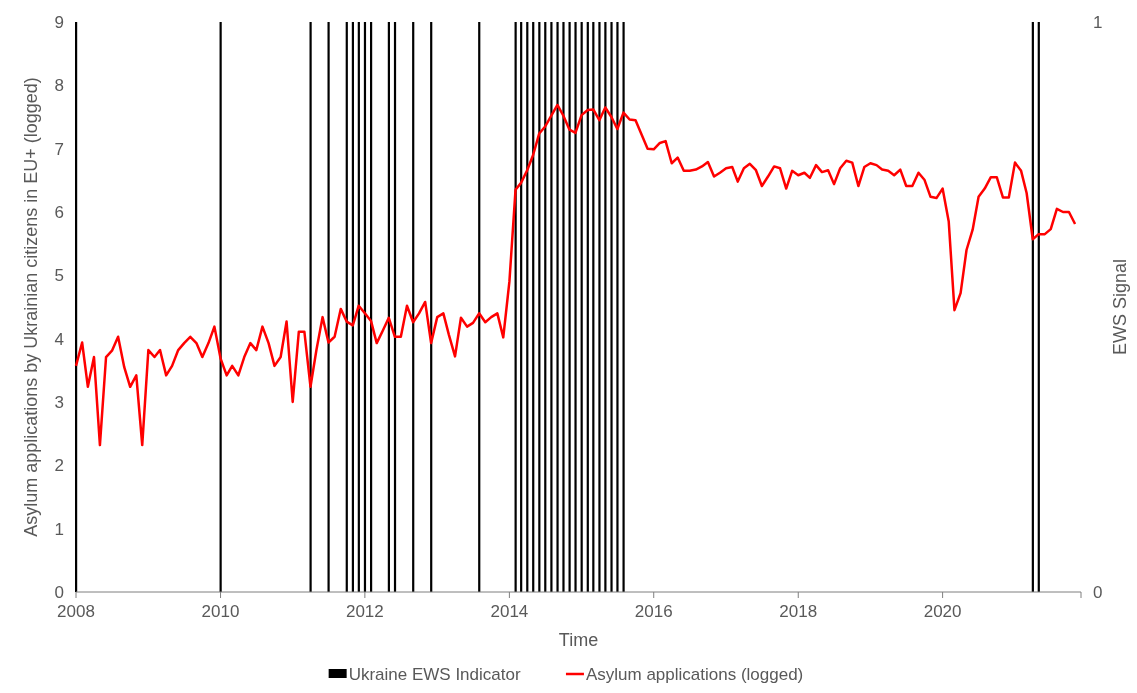  I want to click on y-tick-label: 9, so click(59, 22).